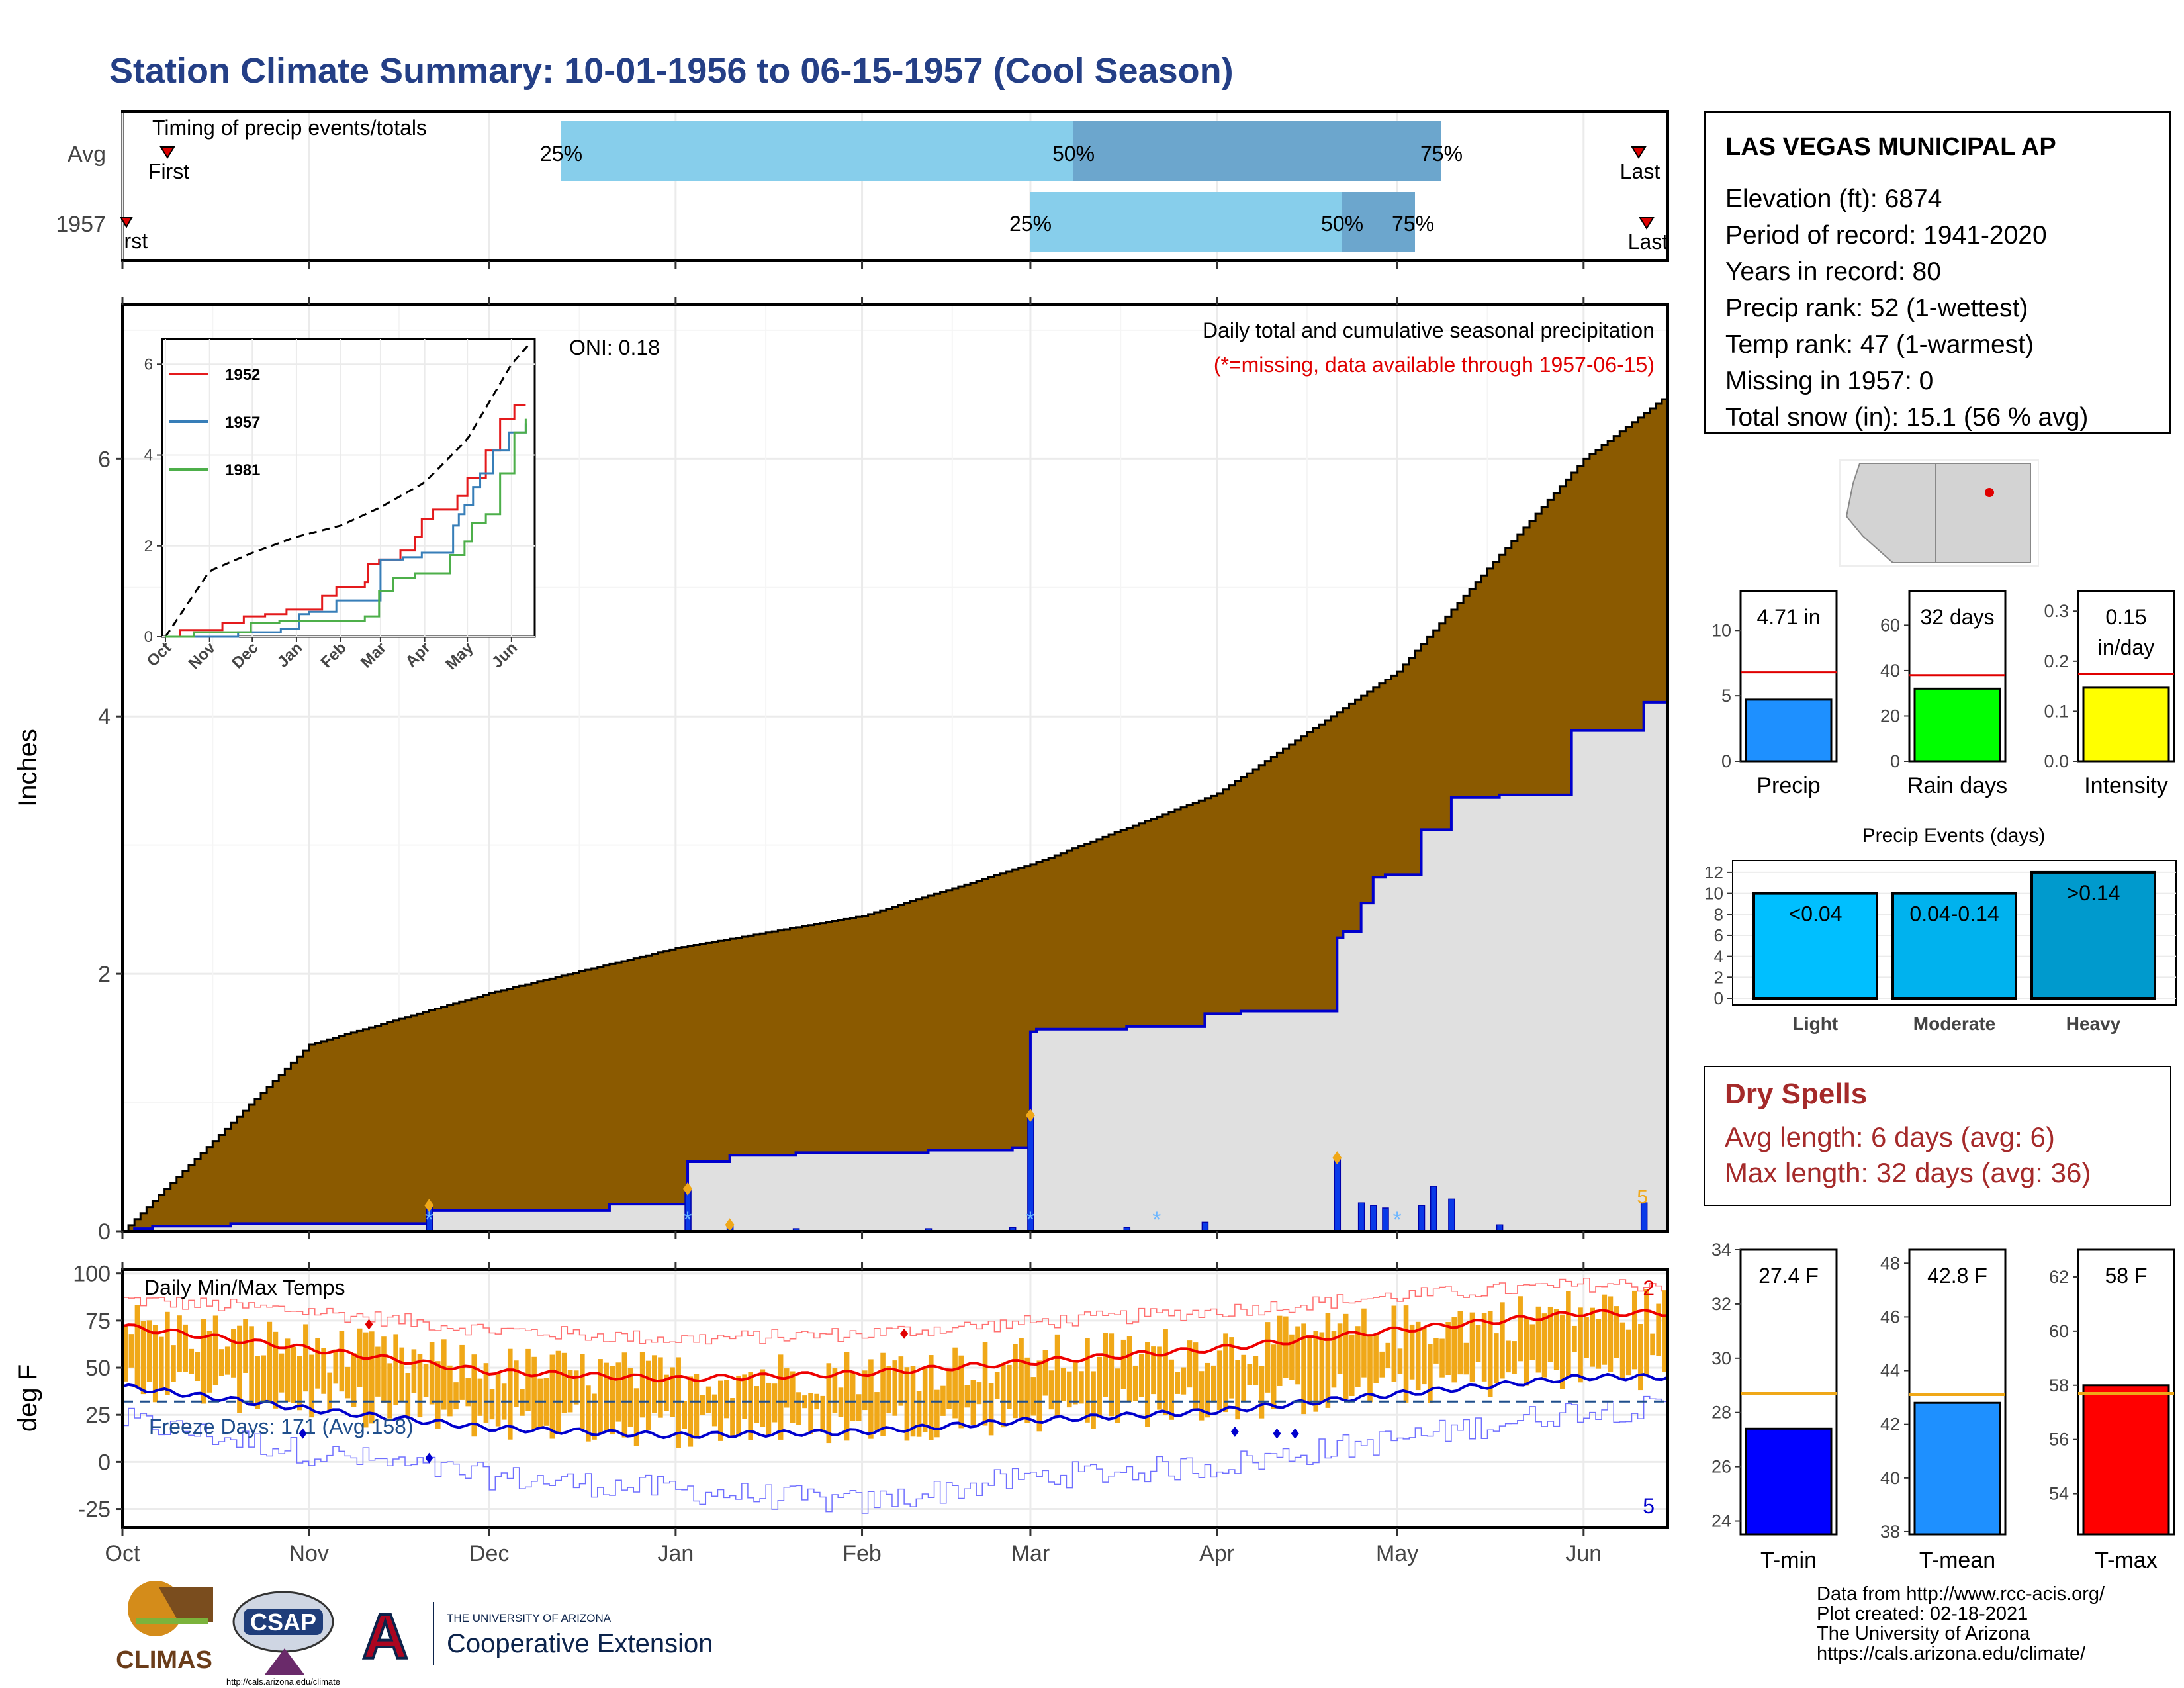 This screenshot has height=1688, width=2184. What do you see at coordinates (1718, 998) in the screenshot?
I see `pe-tick-label: 0` at bounding box center [1718, 998].